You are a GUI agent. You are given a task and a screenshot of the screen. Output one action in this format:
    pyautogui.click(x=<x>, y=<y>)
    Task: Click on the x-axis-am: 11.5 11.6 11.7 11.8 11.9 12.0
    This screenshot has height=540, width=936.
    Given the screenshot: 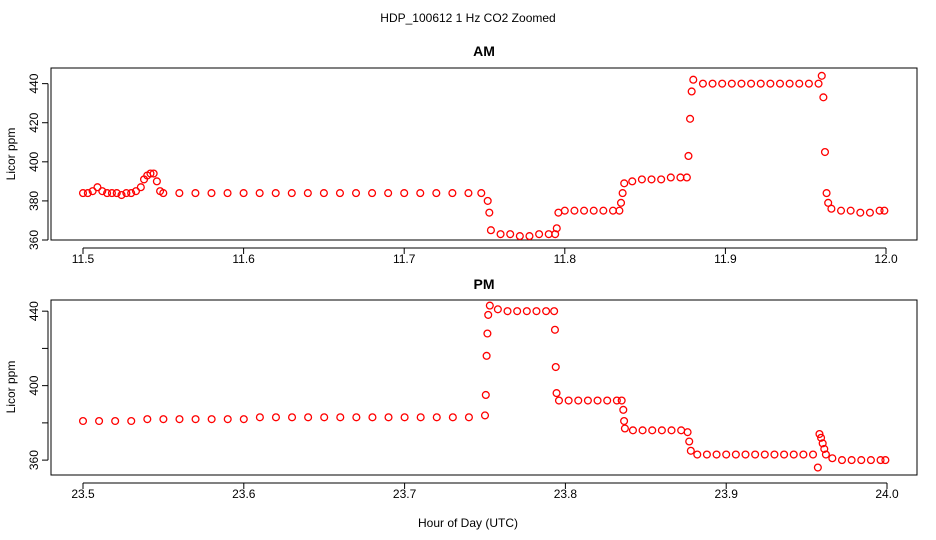 What is the action you would take?
    pyautogui.click(x=485, y=256)
    